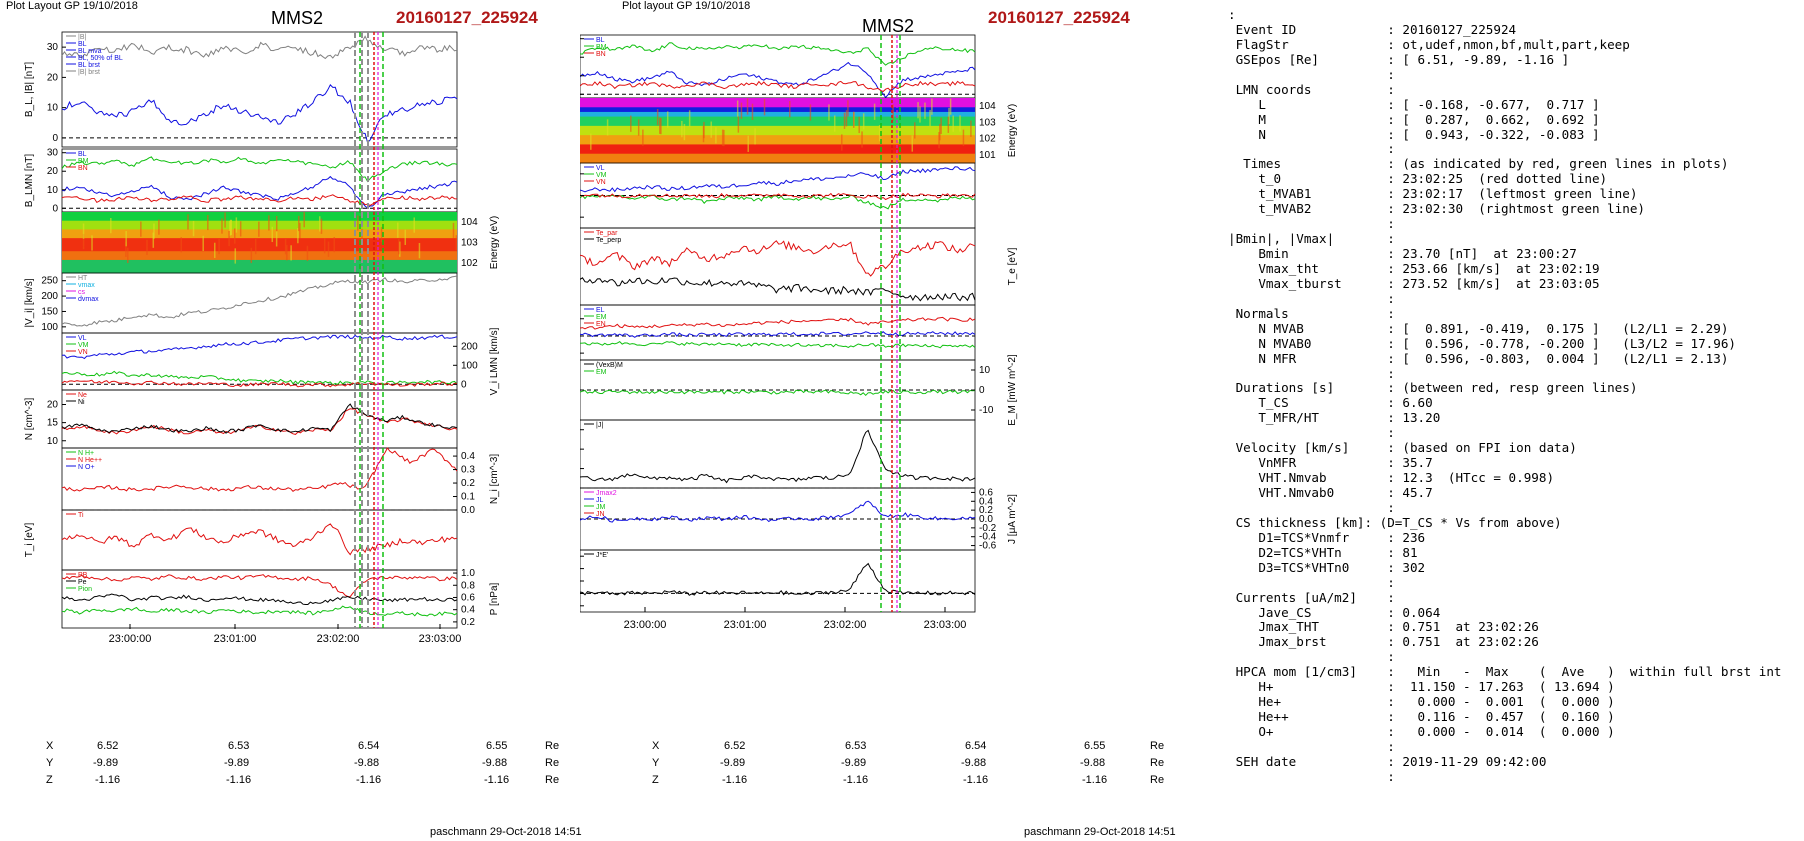  Describe the element at coordinates (497, 746) in the screenshot. I see `coord-value: 6.55` at that location.